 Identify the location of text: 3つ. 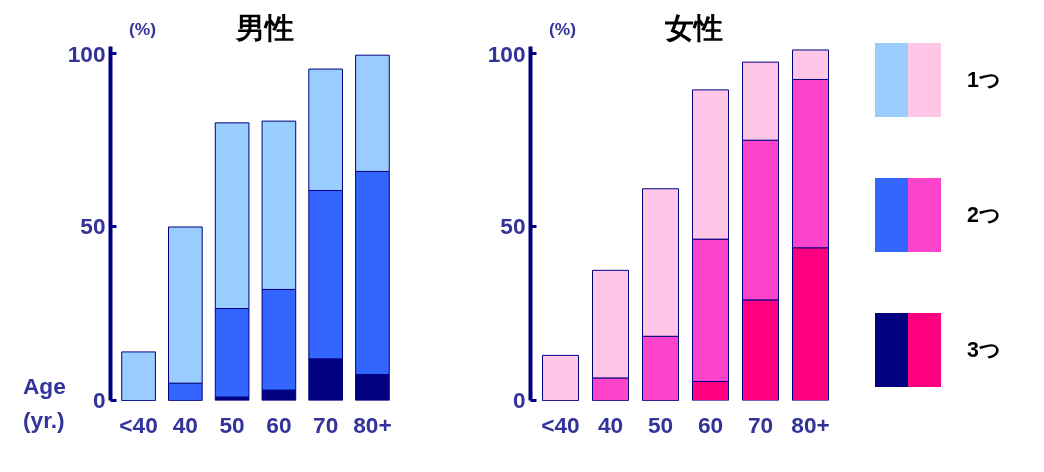
(984, 350).